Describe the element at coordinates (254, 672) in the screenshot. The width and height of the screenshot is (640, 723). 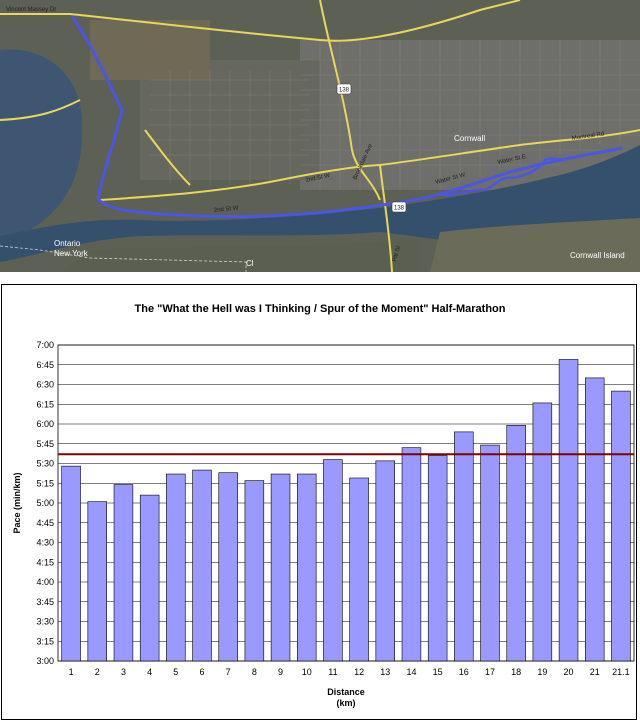
I see `x-tick-label: 8` at that location.